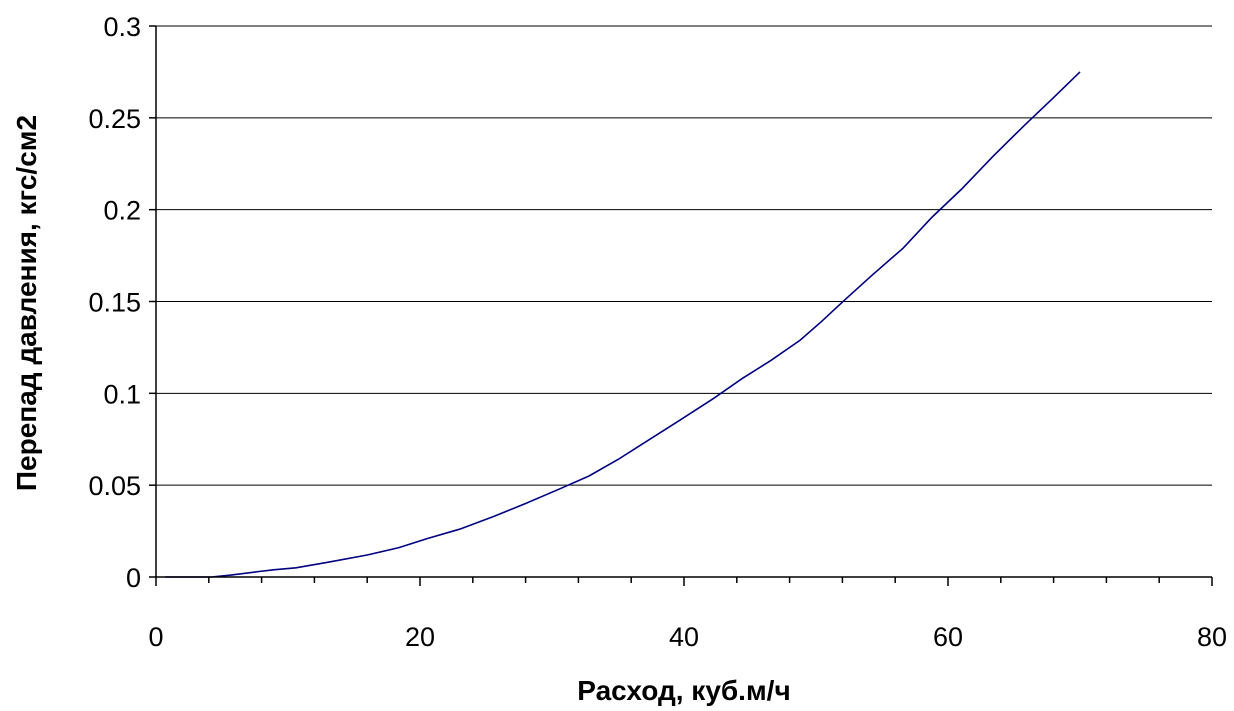 The width and height of the screenshot is (1234, 711). Describe the element at coordinates (114, 486) in the screenshot. I see `y-tick-label: 0.05` at that location.